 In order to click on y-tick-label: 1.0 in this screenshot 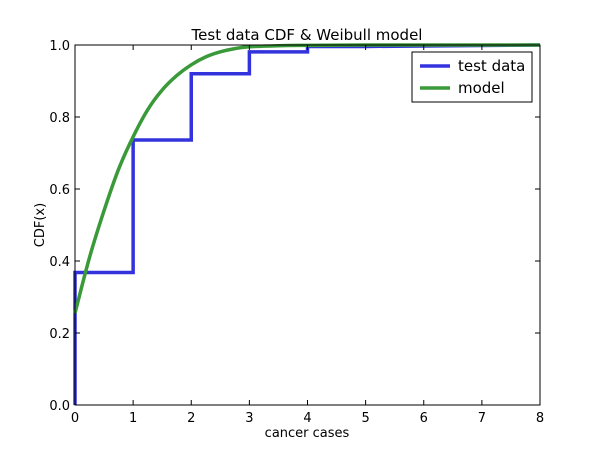, I will do `click(59, 46)`.